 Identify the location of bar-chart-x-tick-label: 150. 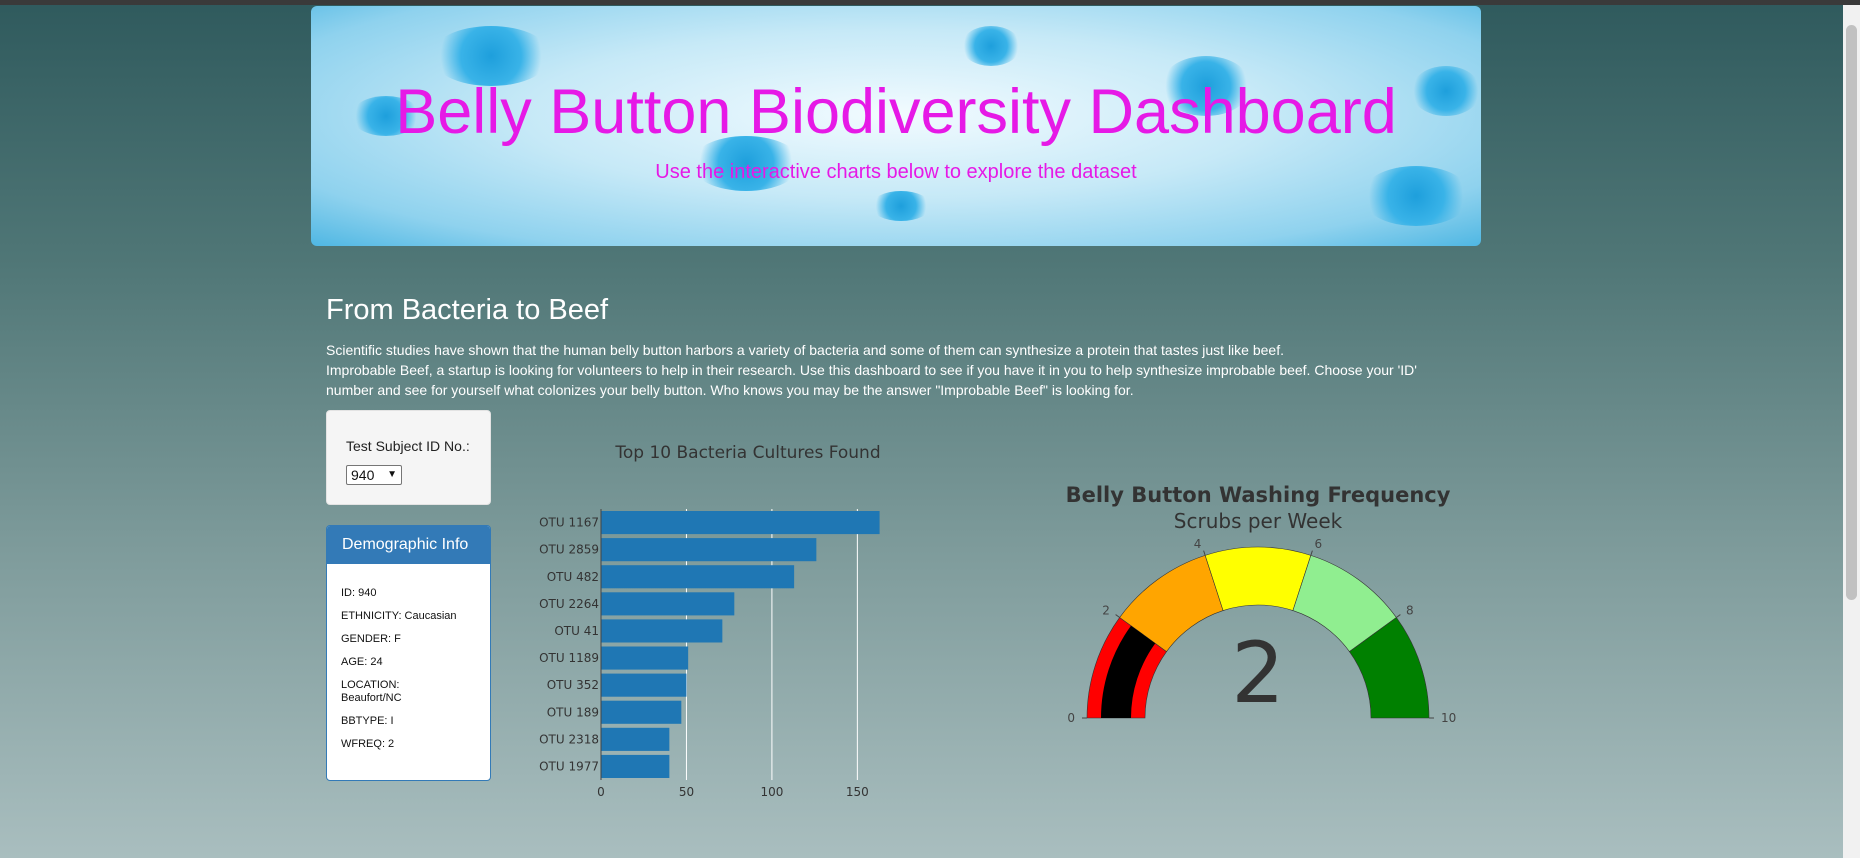
(857, 792).